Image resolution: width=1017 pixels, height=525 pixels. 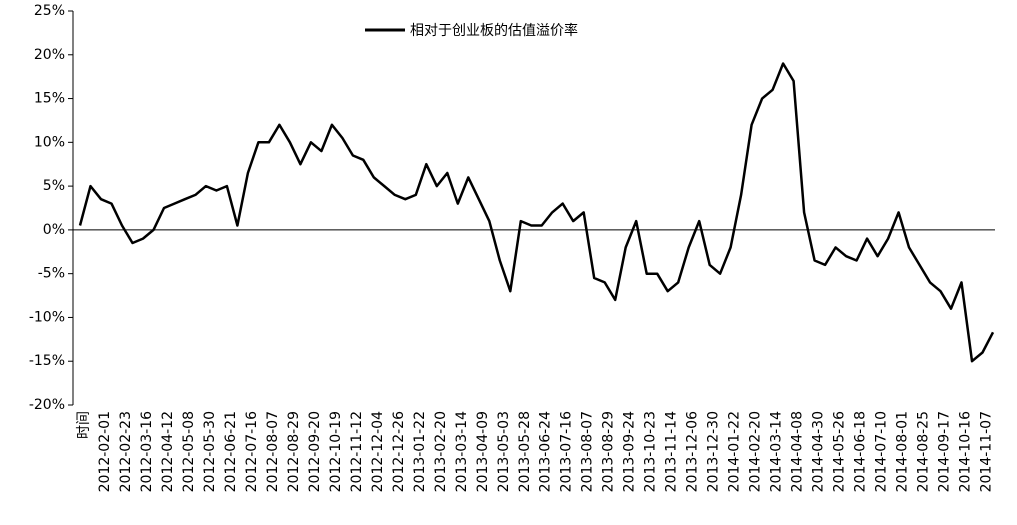 I want to click on x-tick-label: 2013-07-16, so click(x=567, y=451).